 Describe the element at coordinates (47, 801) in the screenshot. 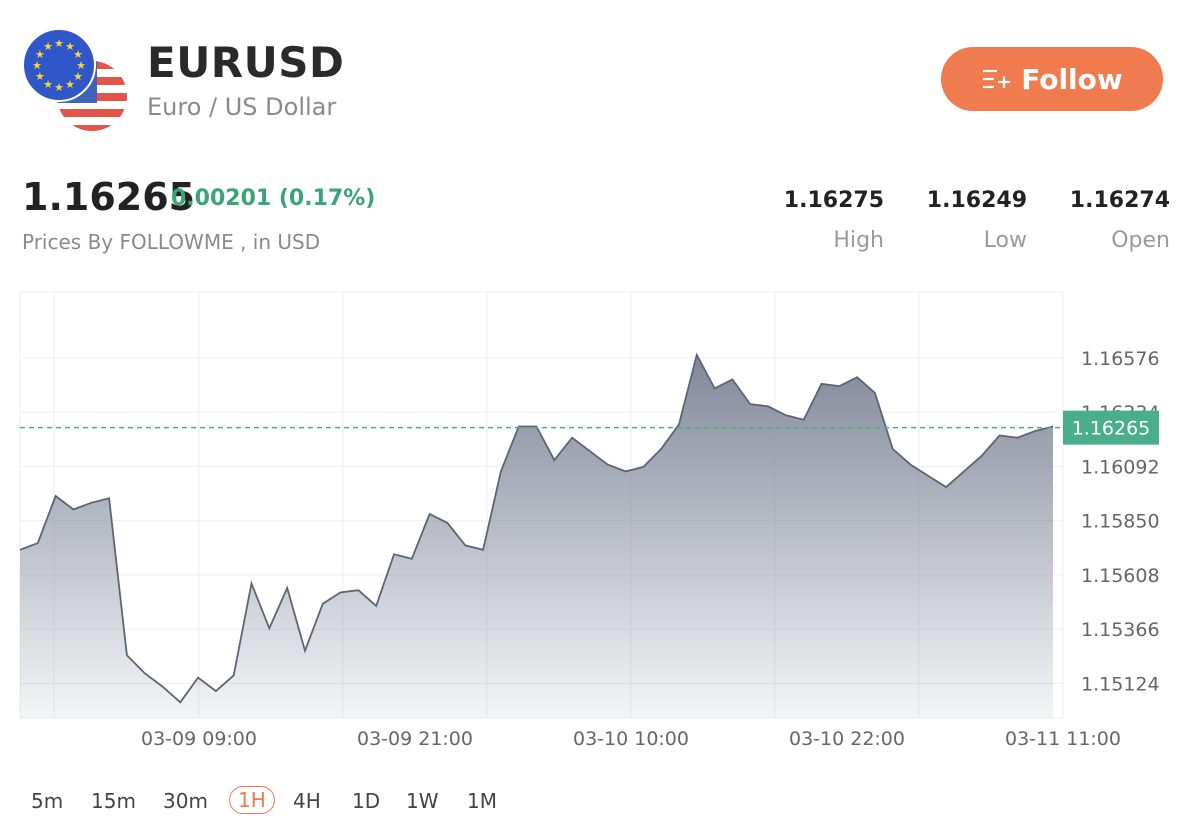

I see `timeframe-5m: 5m` at that location.